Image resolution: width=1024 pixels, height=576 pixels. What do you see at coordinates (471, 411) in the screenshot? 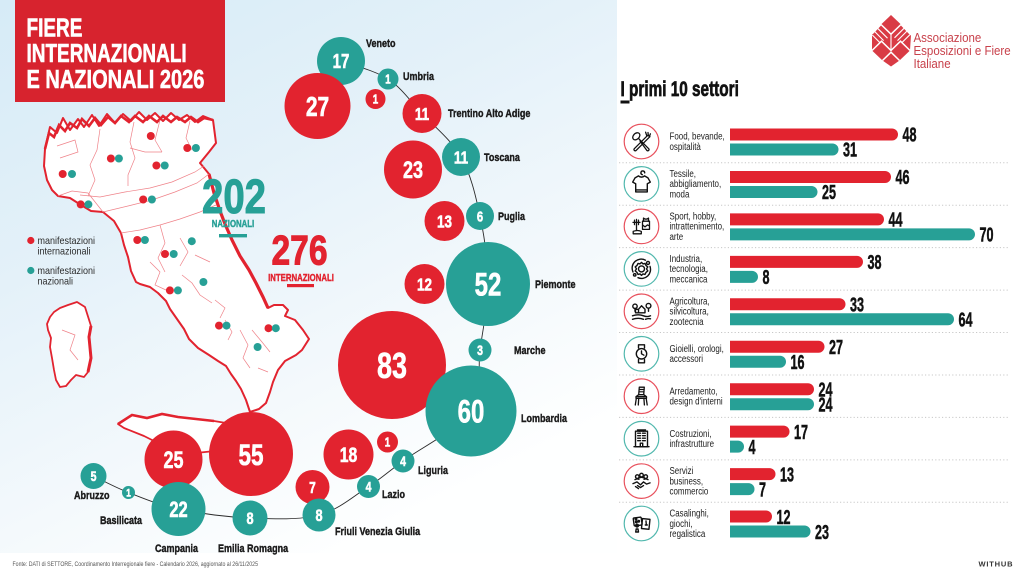
I see `svg-text: 60` at bounding box center [471, 411].